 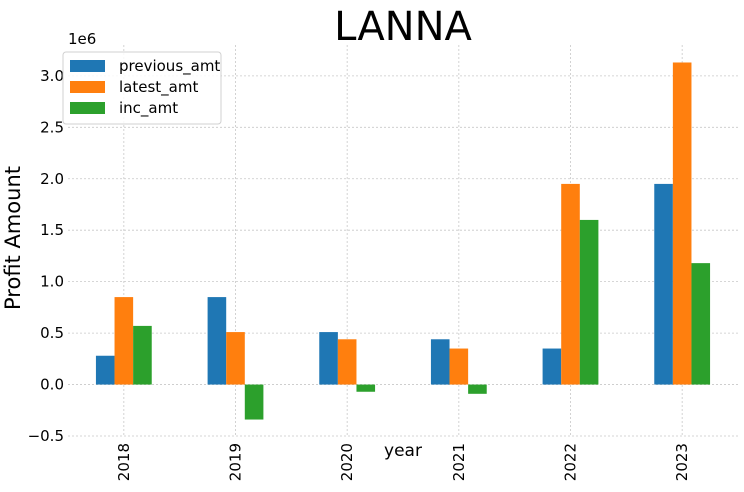 What do you see at coordinates (158, 87) in the screenshot?
I see `legend-label: latest_amt` at bounding box center [158, 87].